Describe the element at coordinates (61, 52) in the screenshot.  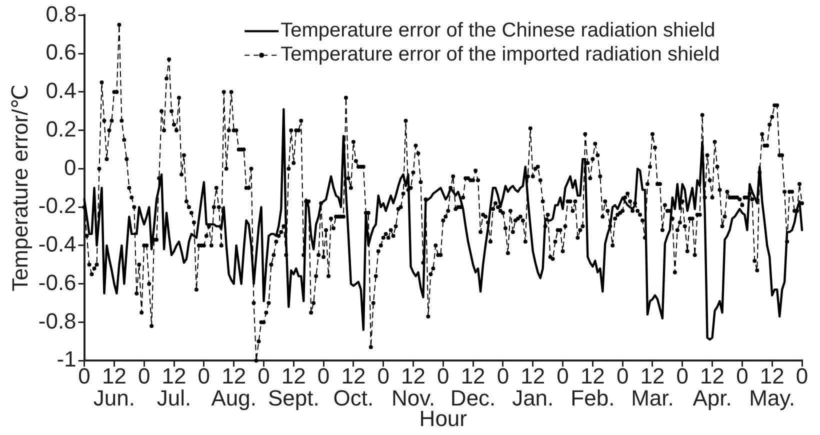
I see `y-tick-label: 0.6` at that location.